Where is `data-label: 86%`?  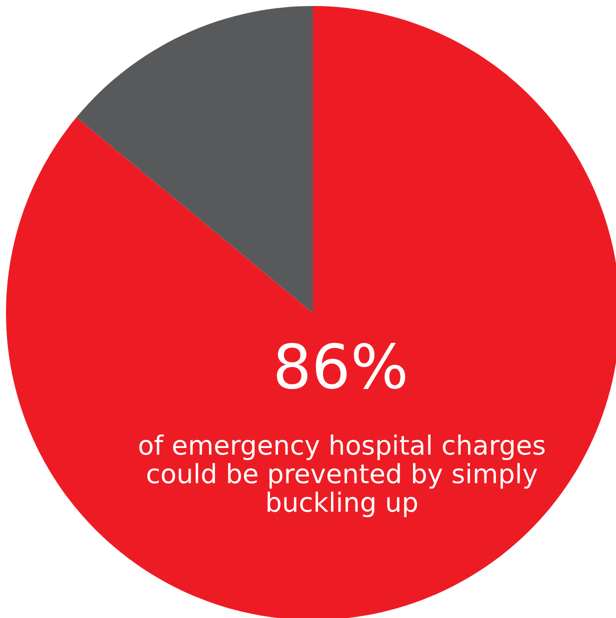 data-label: 86% is located at coordinates (341, 366).